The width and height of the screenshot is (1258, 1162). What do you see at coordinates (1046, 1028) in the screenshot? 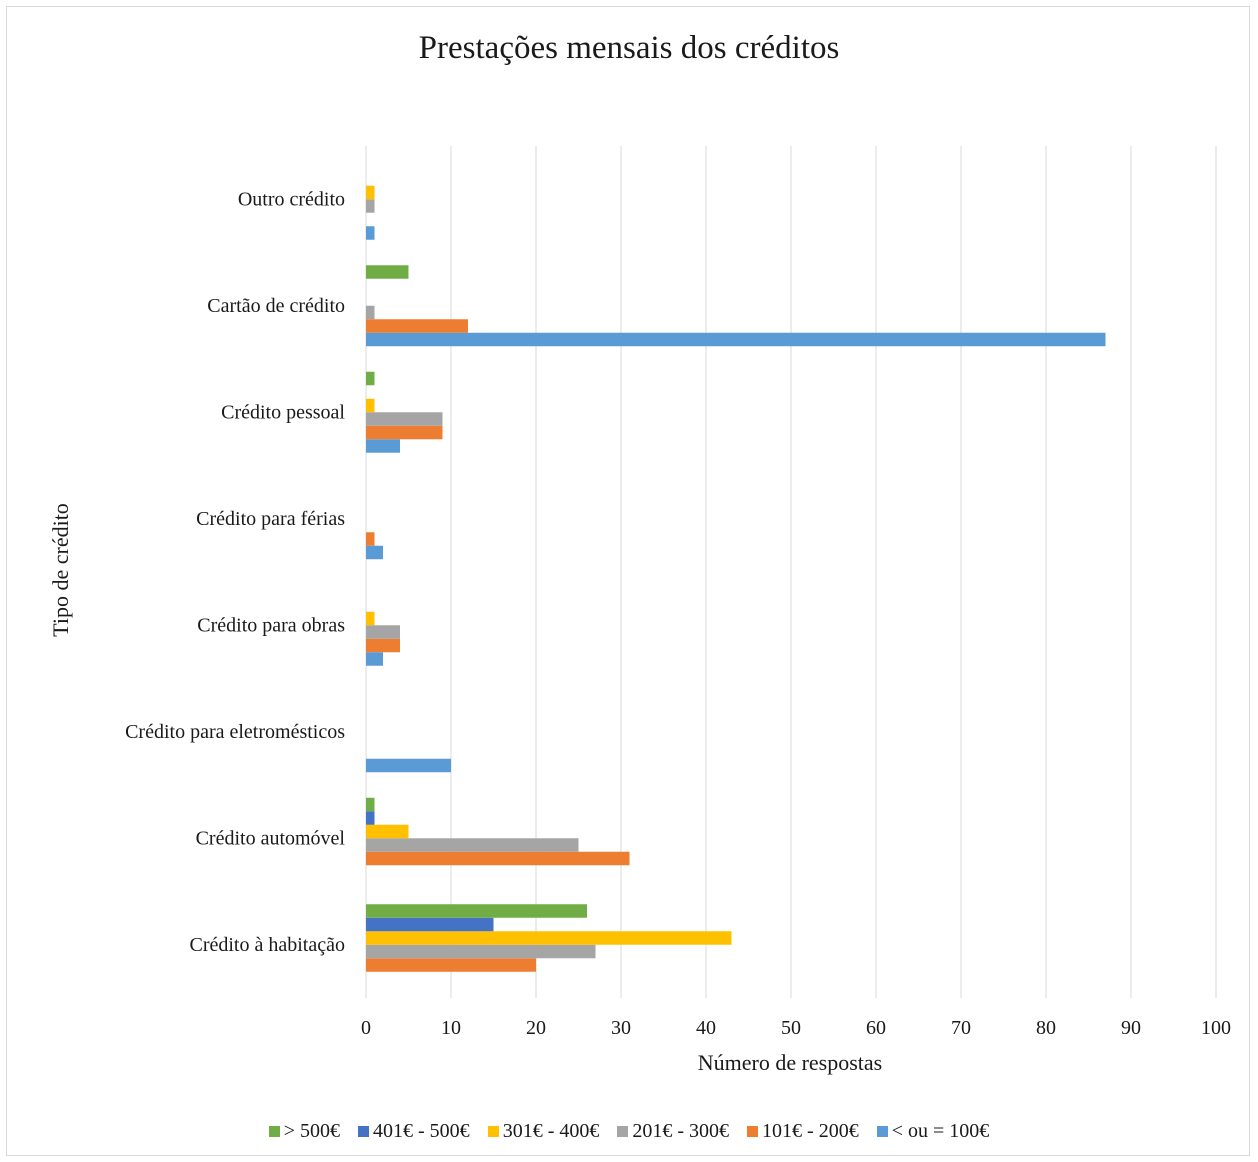
I see `x-tick-label: 80` at bounding box center [1046, 1028].